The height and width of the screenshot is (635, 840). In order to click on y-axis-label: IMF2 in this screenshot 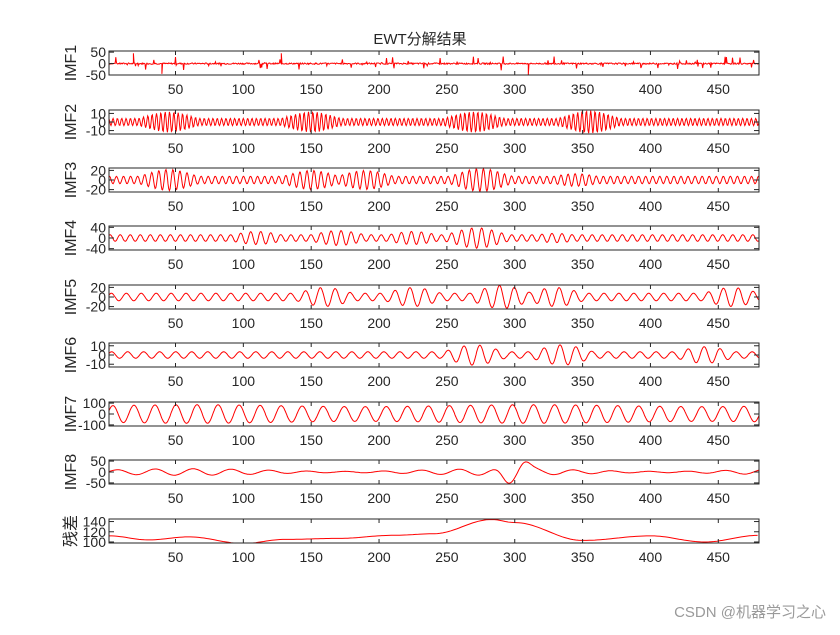, I will do `click(71, 122)`.